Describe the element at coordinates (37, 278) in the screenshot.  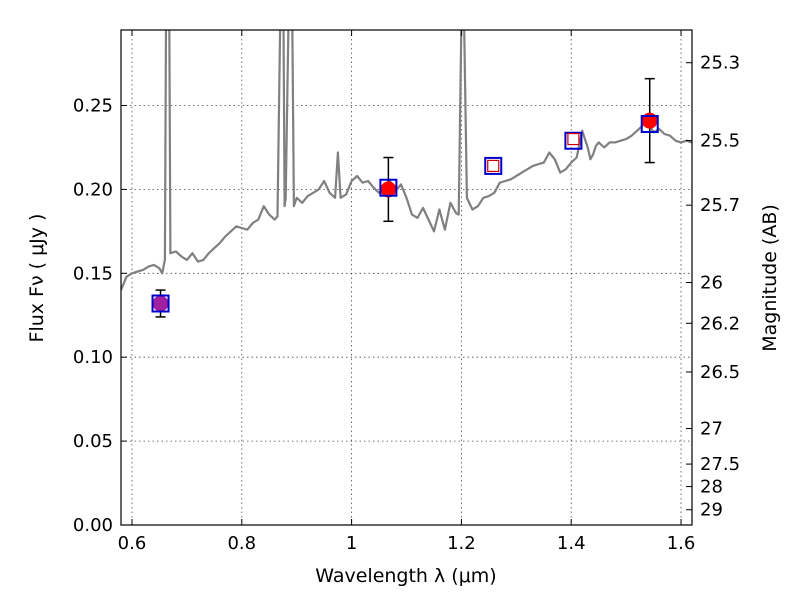
I see `y-axis-label: Flux Fν ( μJy )` at that location.